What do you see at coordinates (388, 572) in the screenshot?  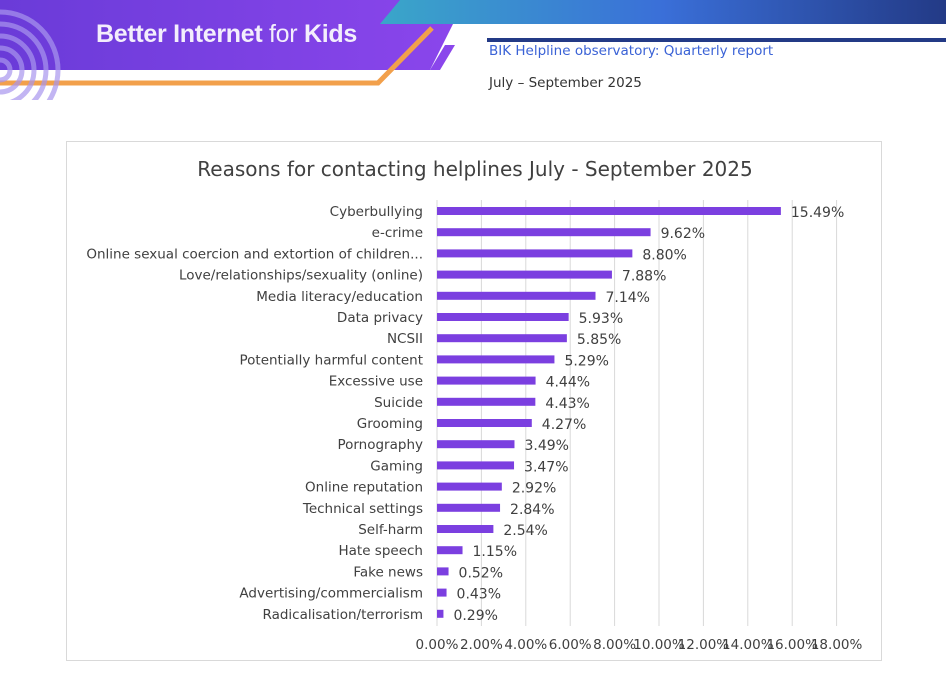 I see `category-label: Fake news` at bounding box center [388, 572].